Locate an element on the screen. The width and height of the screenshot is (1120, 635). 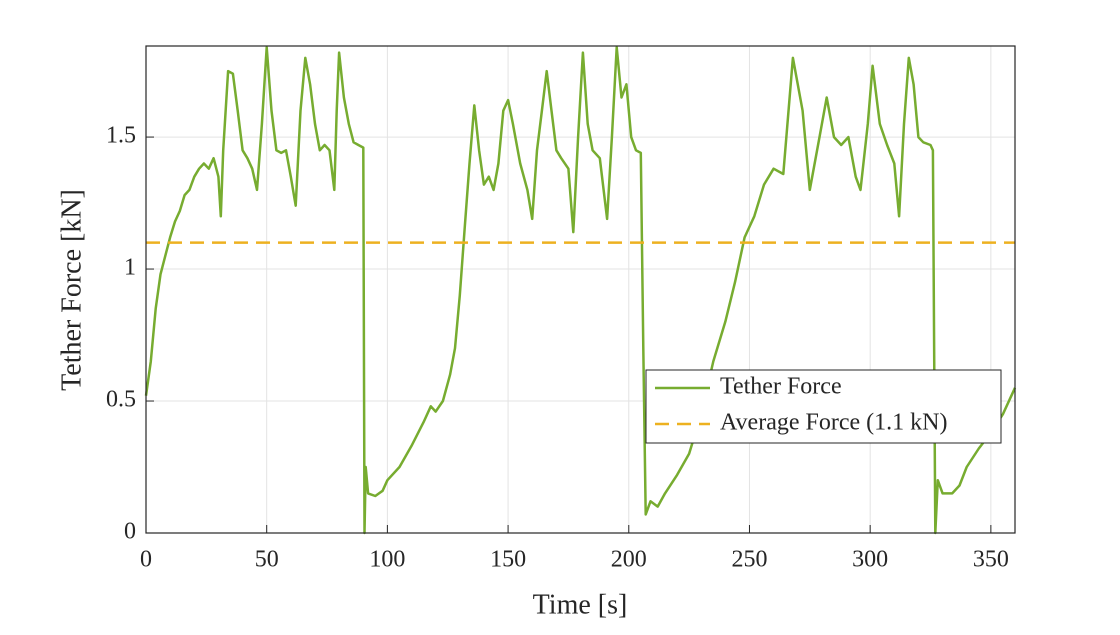
y-tick-label: 0 is located at coordinates (130, 532).